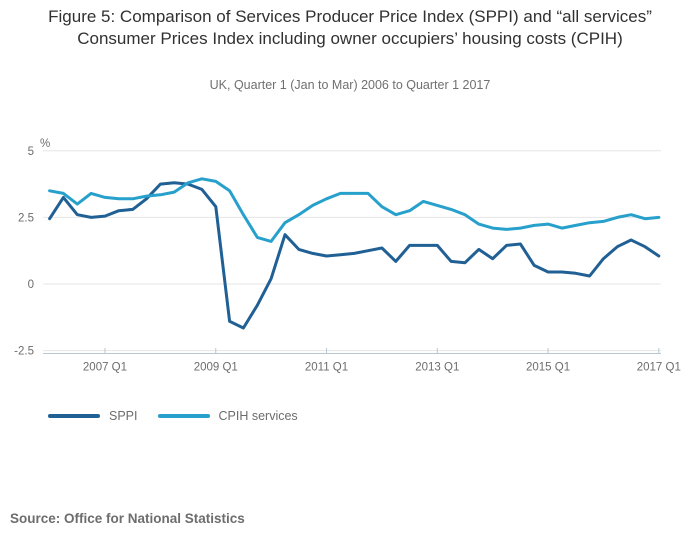  What do you see at coordinates (183, 416) in the screenshot?
I see `cpih-line-swatch` at bounding box center [183, 416].